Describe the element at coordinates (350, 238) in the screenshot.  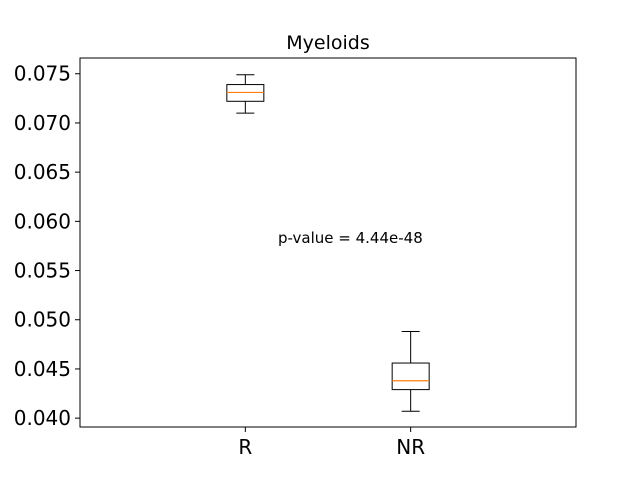
I see `p-value-annotation: p-value = 4.44e-48` at that location.